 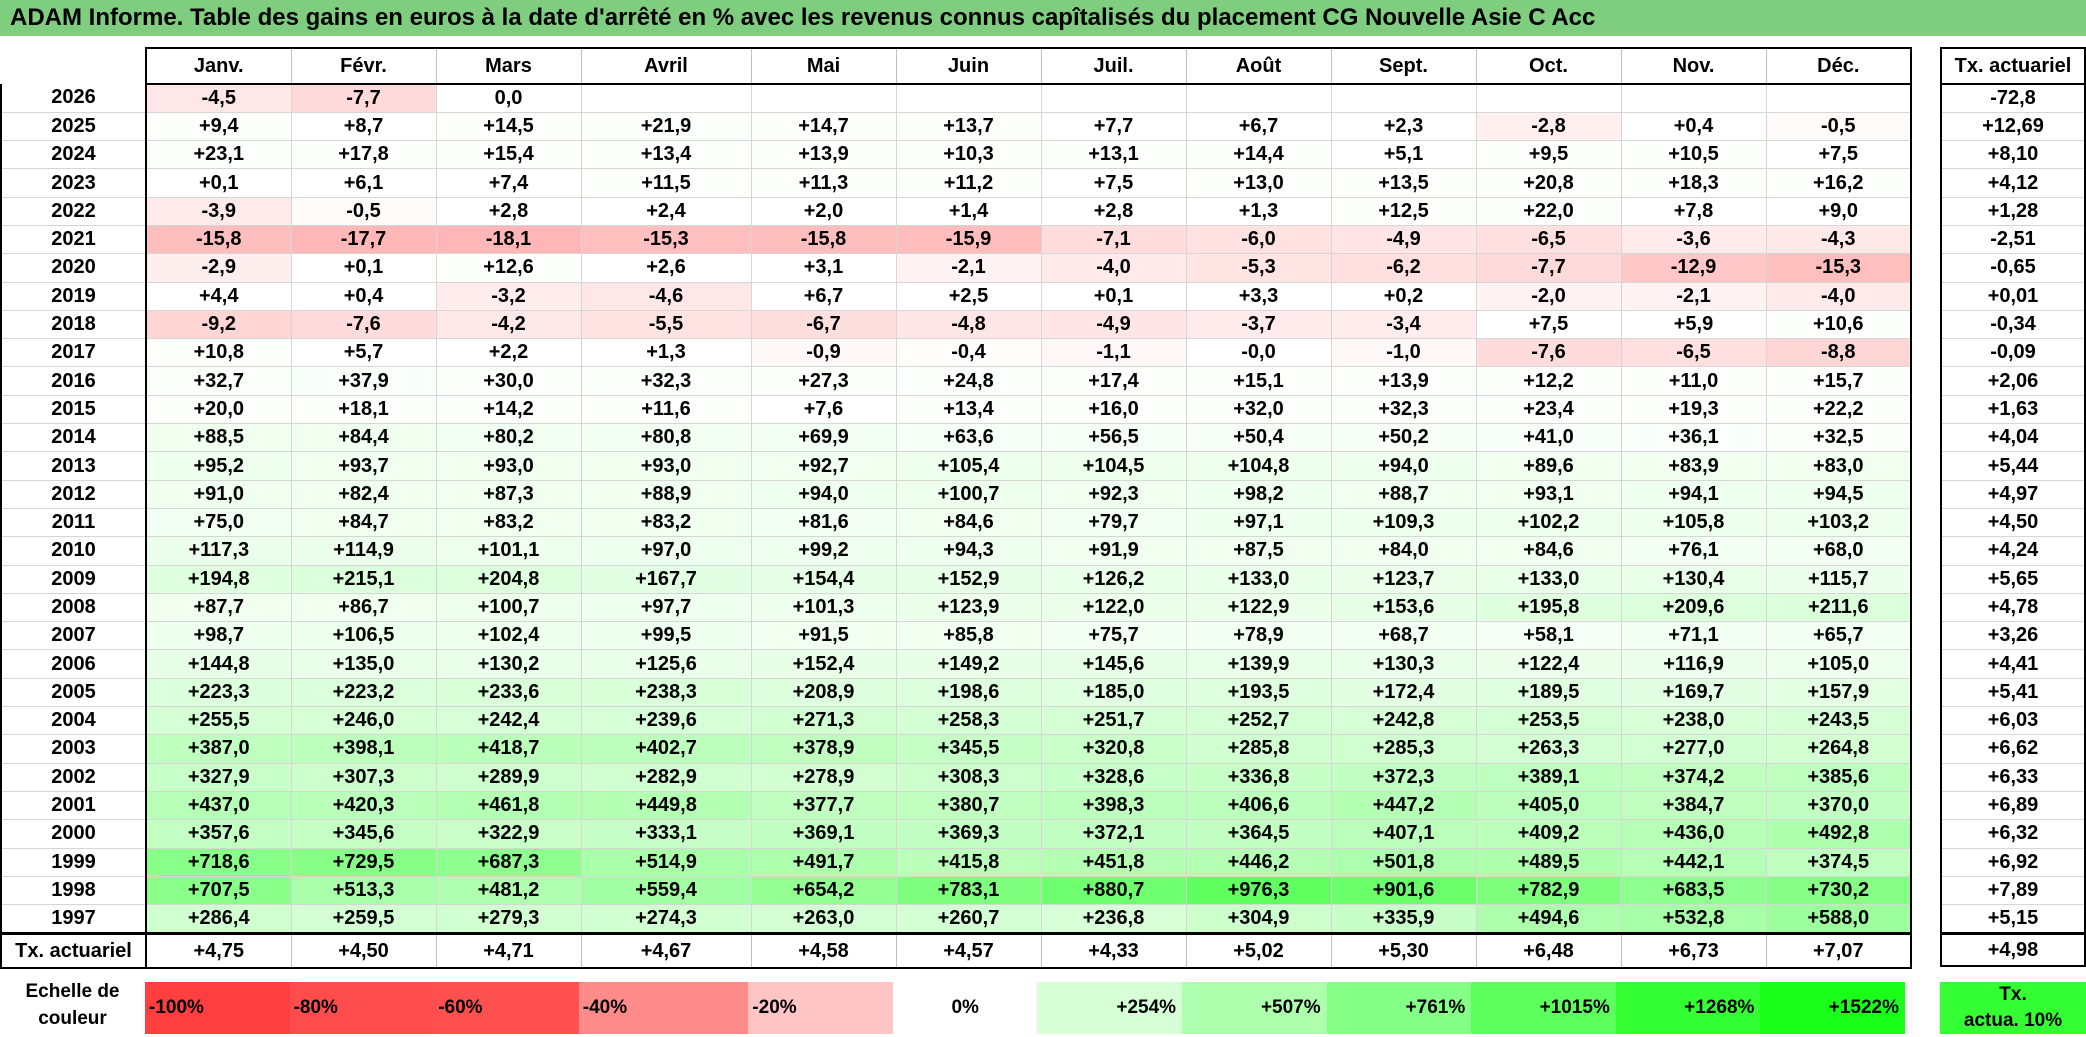 I want to click on scale-rate-line2: actua. 10%, so click(x=2013, y=1020).